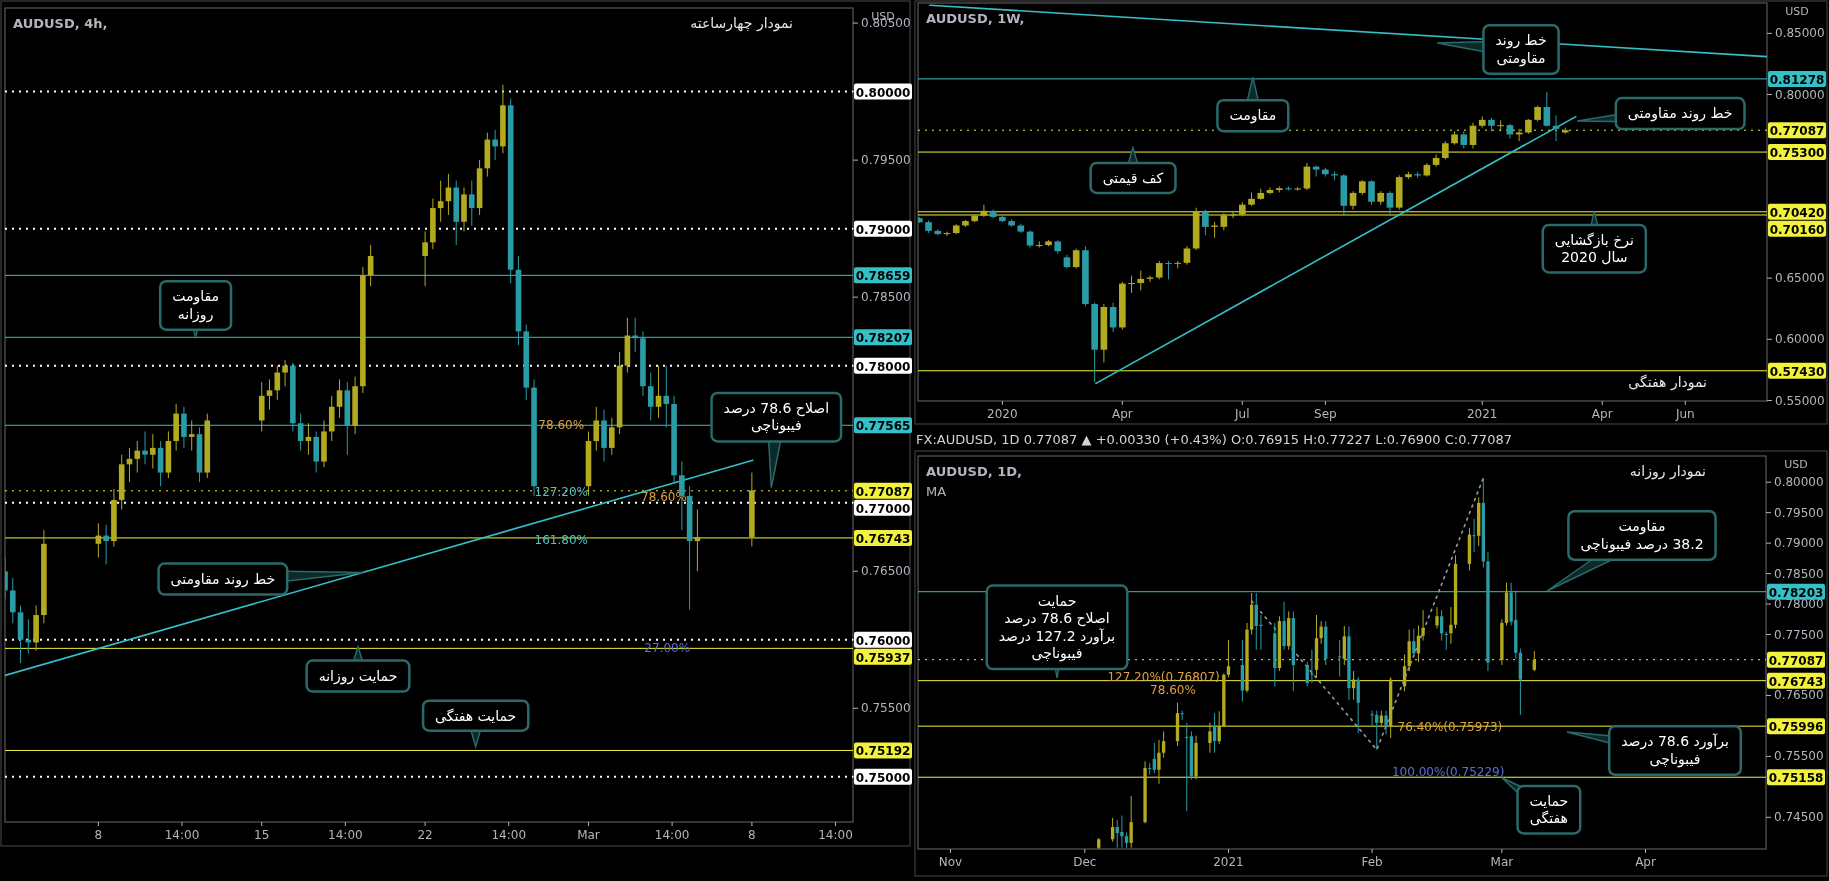 This screenshot has width=1829, height=881. Describe the element at coordinates (1799, 573) in the screenshot. I see `y-tick-label: 0.78500` at that location.